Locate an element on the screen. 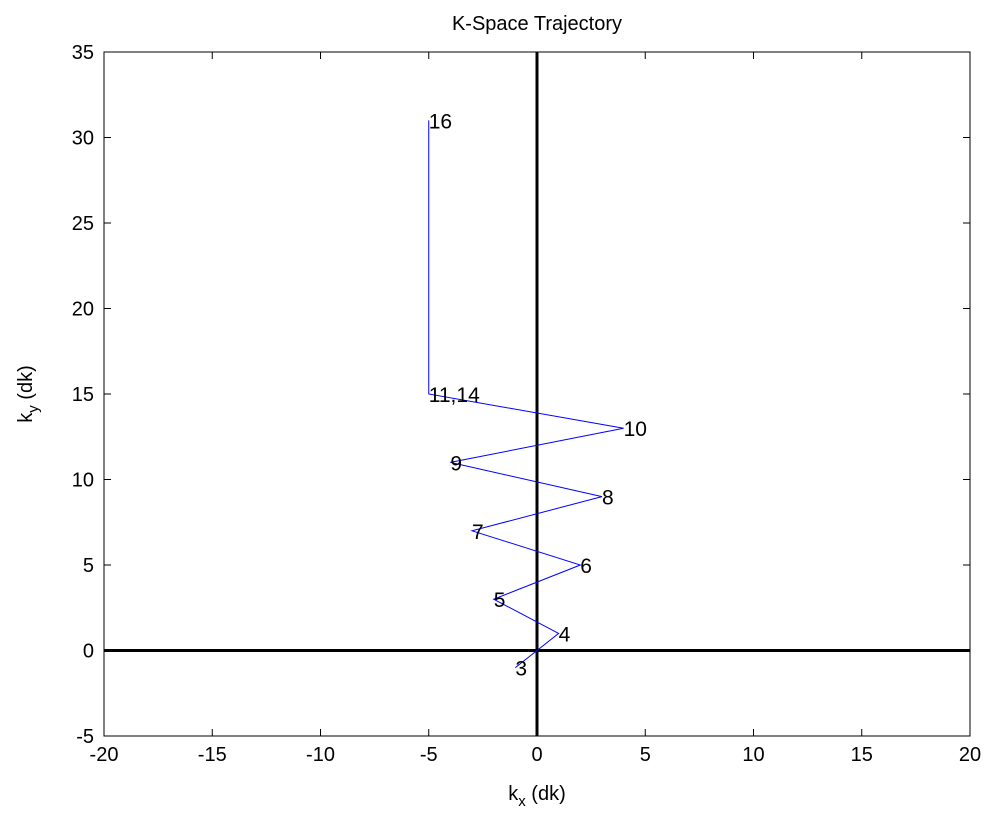  y-tick-label: 20 is located at coordinates (83, 310).